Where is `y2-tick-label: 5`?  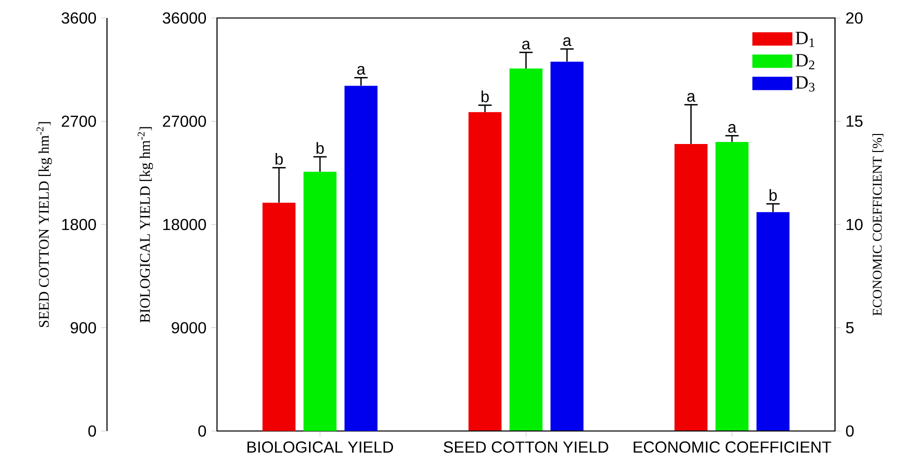 y2-tick-label: 5 is located at coordinates (850, 328).